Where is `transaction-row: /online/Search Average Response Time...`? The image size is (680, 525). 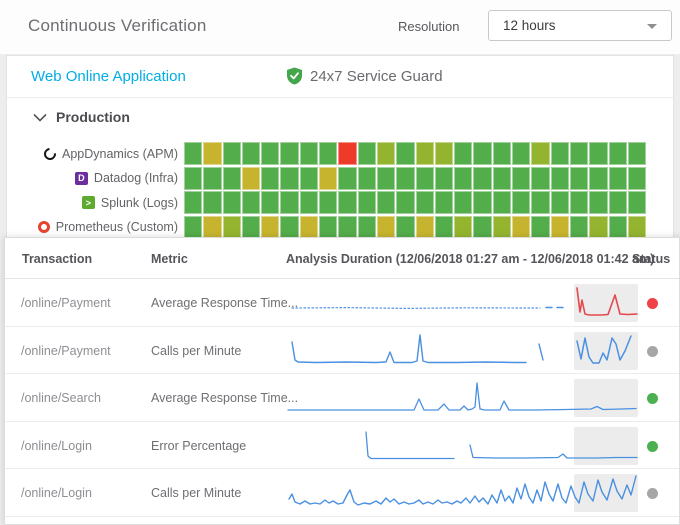 transaction-row: /online/Search Average Response Time... is located at coordinates (342, 398).